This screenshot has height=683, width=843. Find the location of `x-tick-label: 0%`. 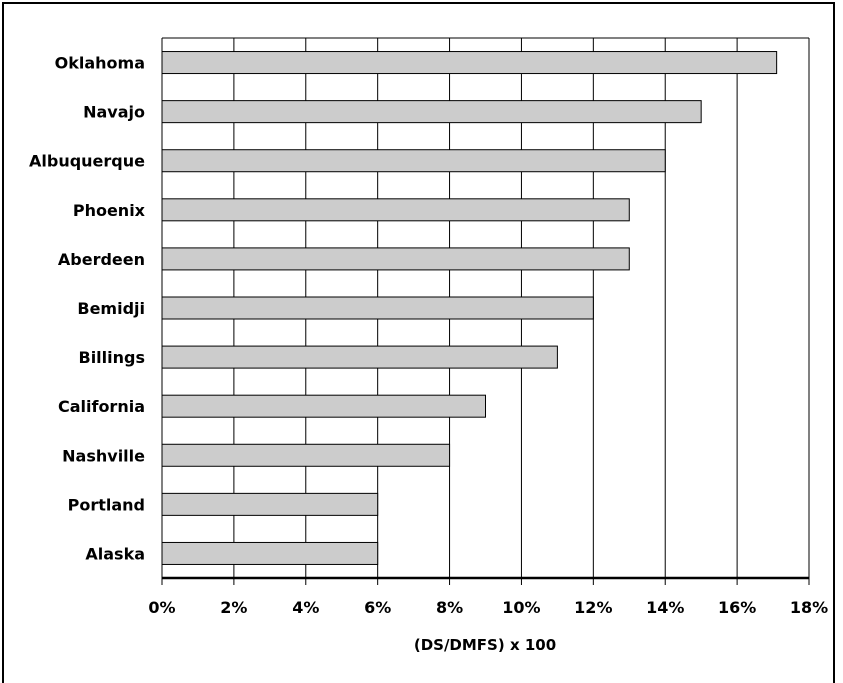

x-tick-label: 0% is located at coordinates (161, 607).